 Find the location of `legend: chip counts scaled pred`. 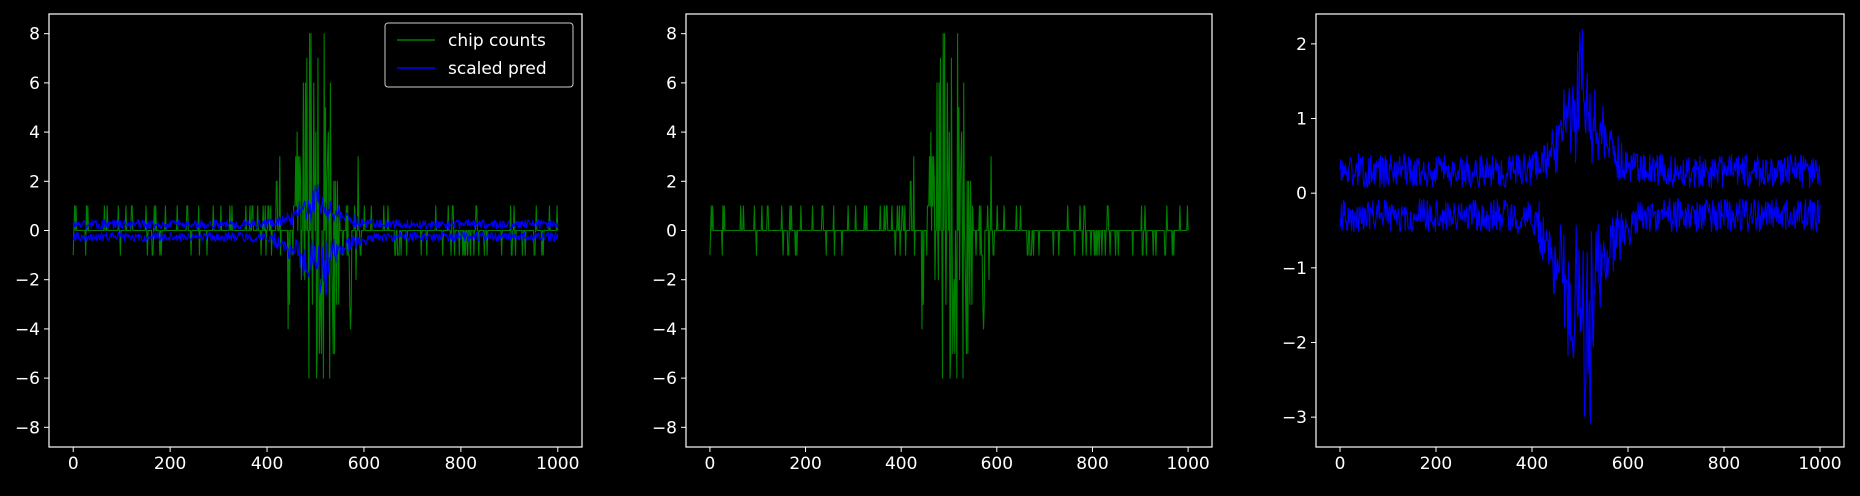

legend: chip counts scaled pred is located at coordinates (479, 55).